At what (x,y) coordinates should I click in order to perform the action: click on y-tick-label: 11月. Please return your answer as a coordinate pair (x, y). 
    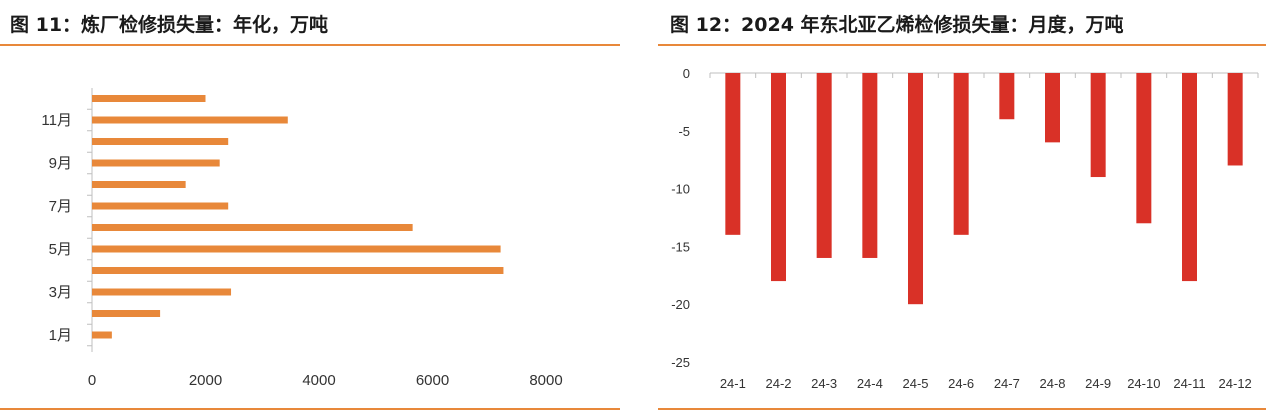
    Looking at the image, I should click on (56, 120).